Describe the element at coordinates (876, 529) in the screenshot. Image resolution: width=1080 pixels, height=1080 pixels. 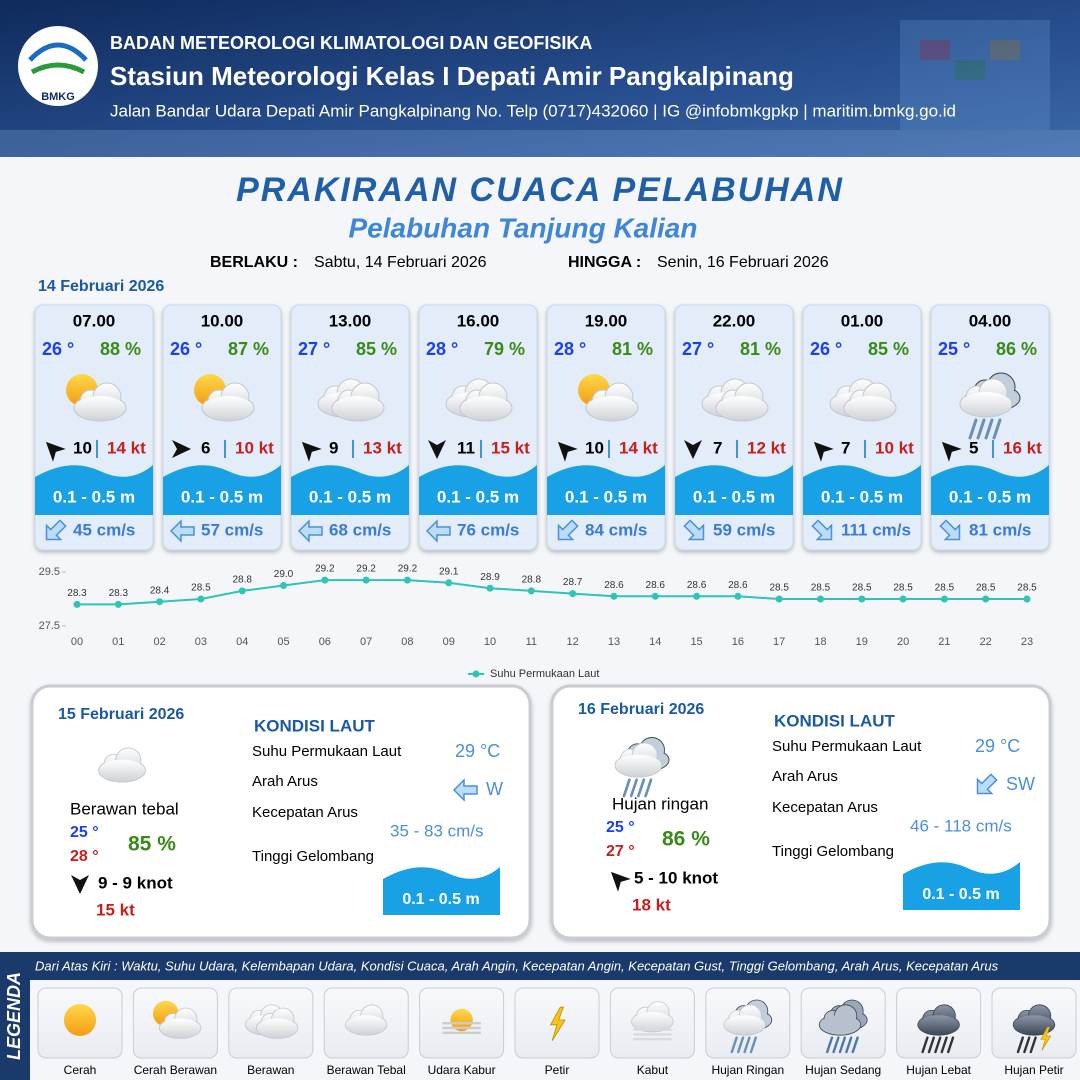
I see `current-speed: 111 cm/s` at that location.